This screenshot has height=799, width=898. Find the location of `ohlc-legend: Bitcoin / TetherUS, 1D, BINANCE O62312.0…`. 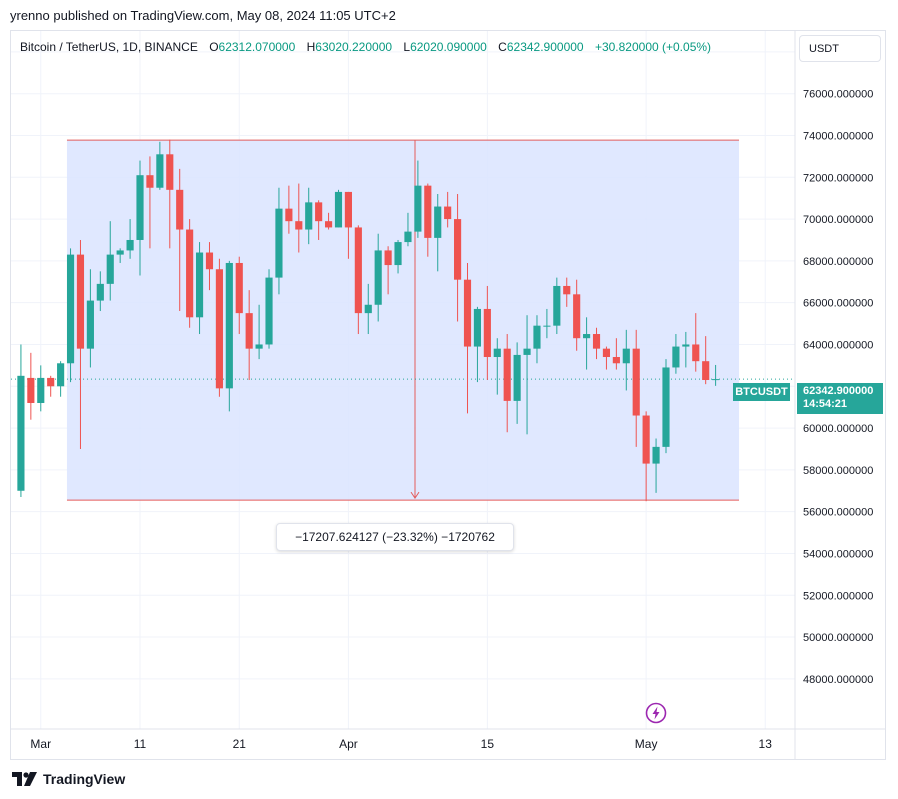

ohlc-legend: Bitcoin / TetherUS, 1D, BINANCE O62312.0… is located at coordinates (365, 47).